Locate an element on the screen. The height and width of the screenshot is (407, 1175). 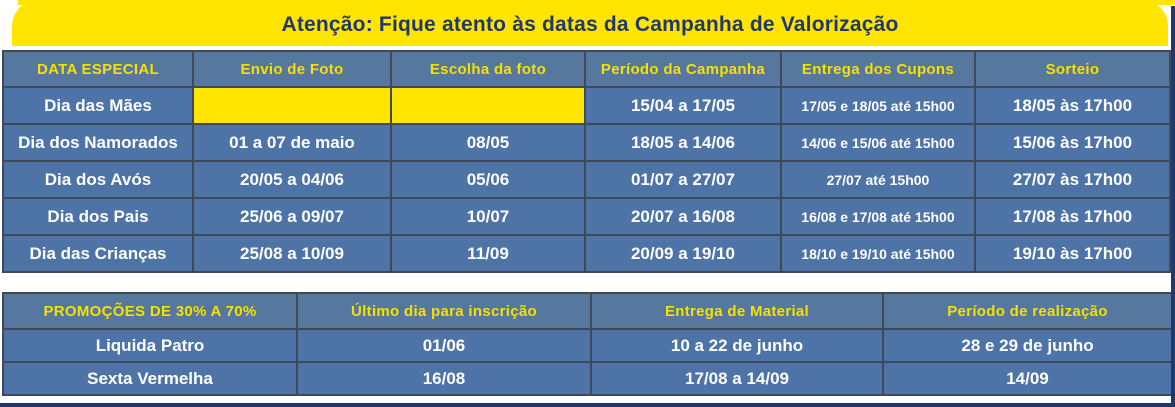
column-header: Entrega dos Cupons is located at coordinates (877, 69).